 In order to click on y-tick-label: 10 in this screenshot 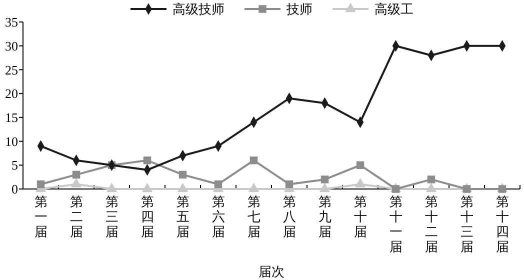, I will do `click(11, 141)`.